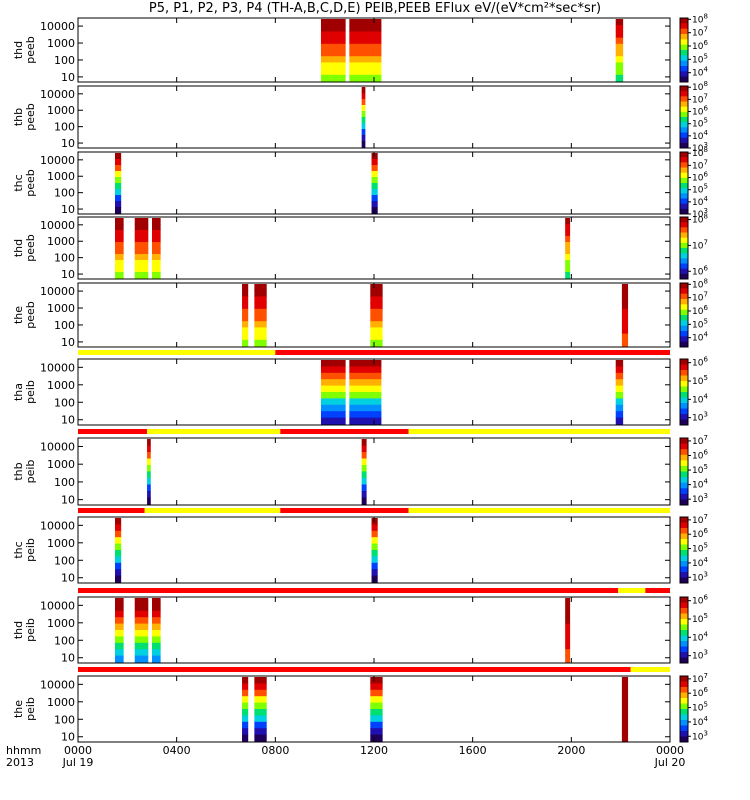 The width and height of the screenshot is (750, 800). Describe the element at coordinates (374, 471) in the screenshot. I see `plot-frame` at that location.